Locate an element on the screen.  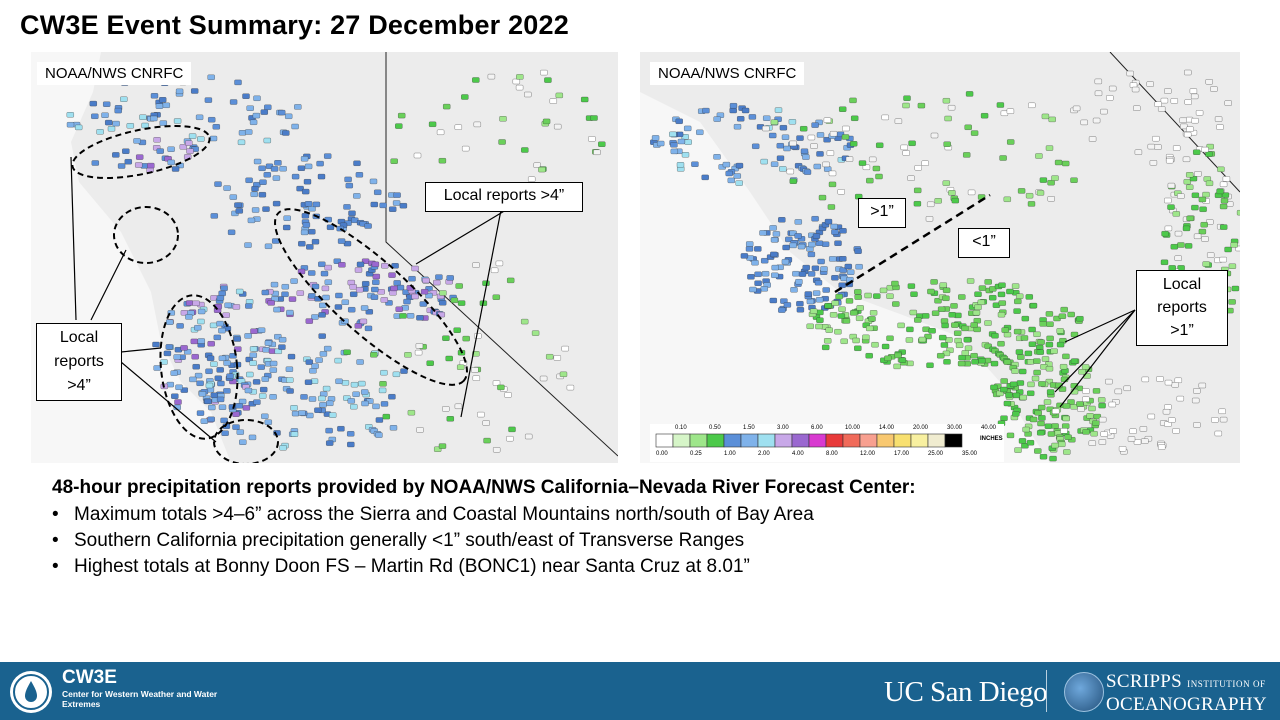
ucsd-logo: UC San Diego is located at coordinates (966, 692).